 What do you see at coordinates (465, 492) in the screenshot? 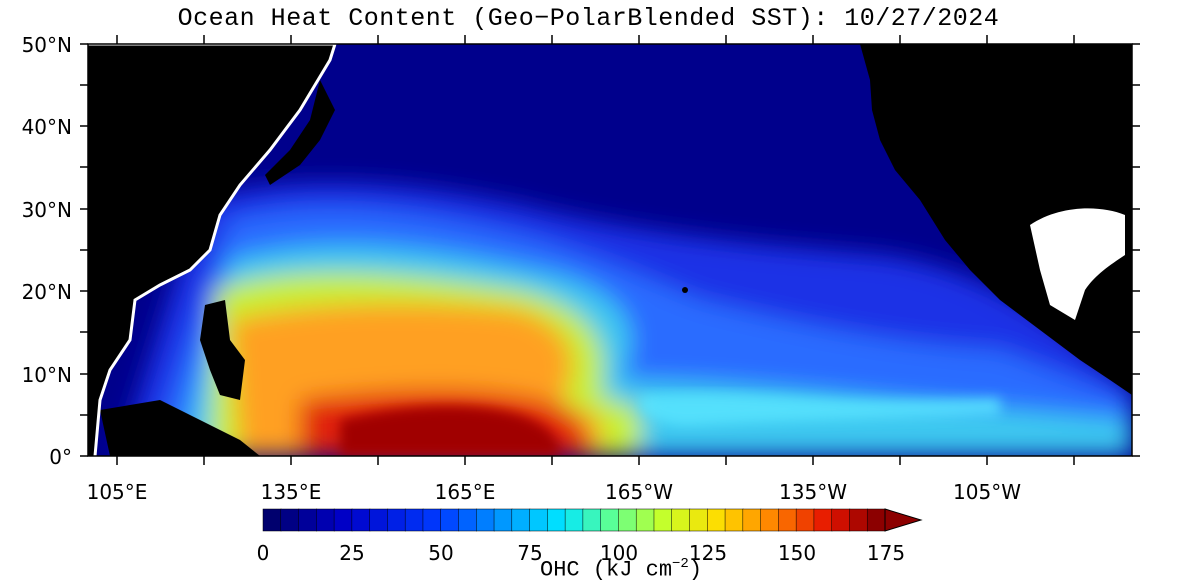
I see `lon-label: 165°E` at bounding box center [465, 492].